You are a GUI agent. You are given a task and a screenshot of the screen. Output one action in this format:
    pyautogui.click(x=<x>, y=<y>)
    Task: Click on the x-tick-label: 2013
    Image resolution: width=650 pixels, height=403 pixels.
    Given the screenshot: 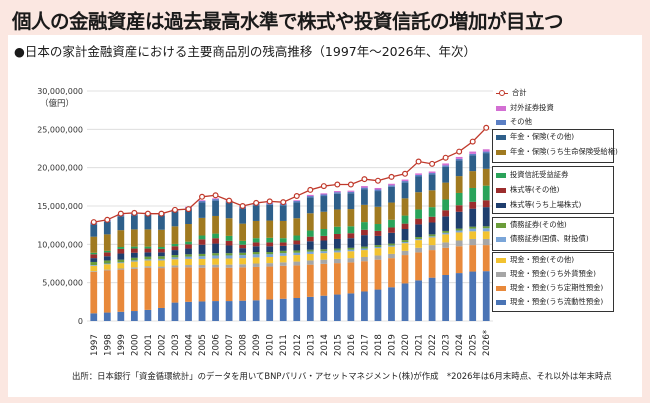 What is the action you would take?
    pyautogui.click(x=311, y=345)
    